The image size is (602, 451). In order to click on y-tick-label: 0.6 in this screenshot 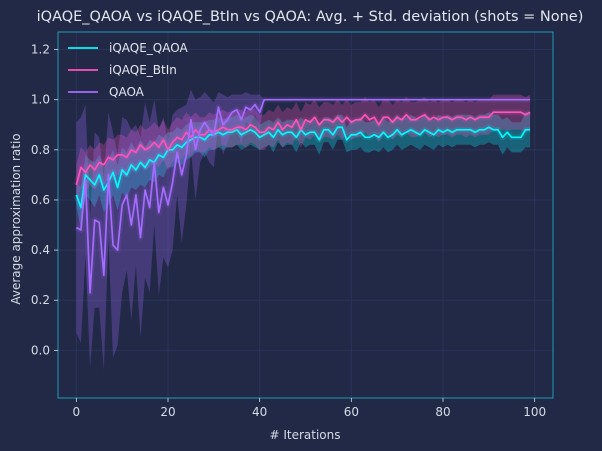, I will do `click(40, 200)`.